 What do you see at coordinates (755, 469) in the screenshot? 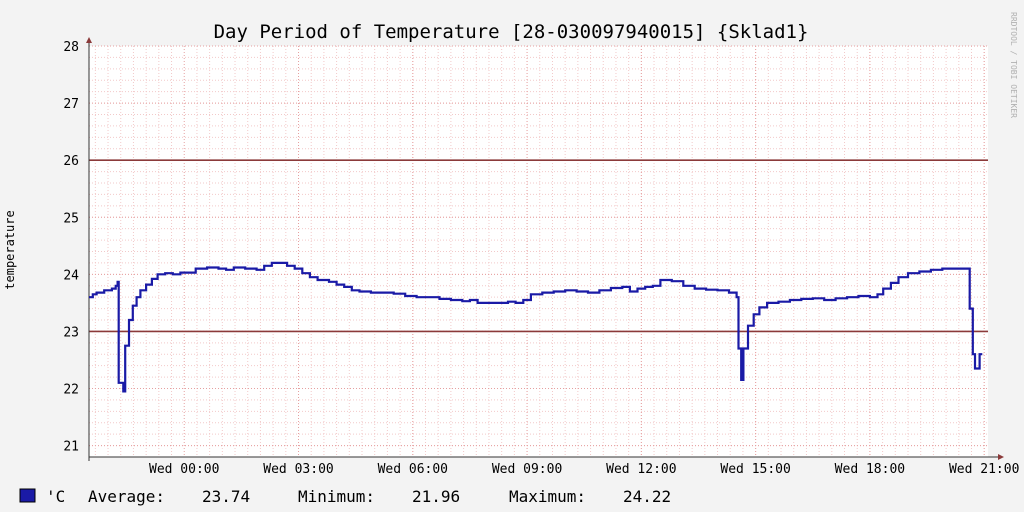
I see `x-tick-label: Wed 15:00` at bounding box center [755, 469].